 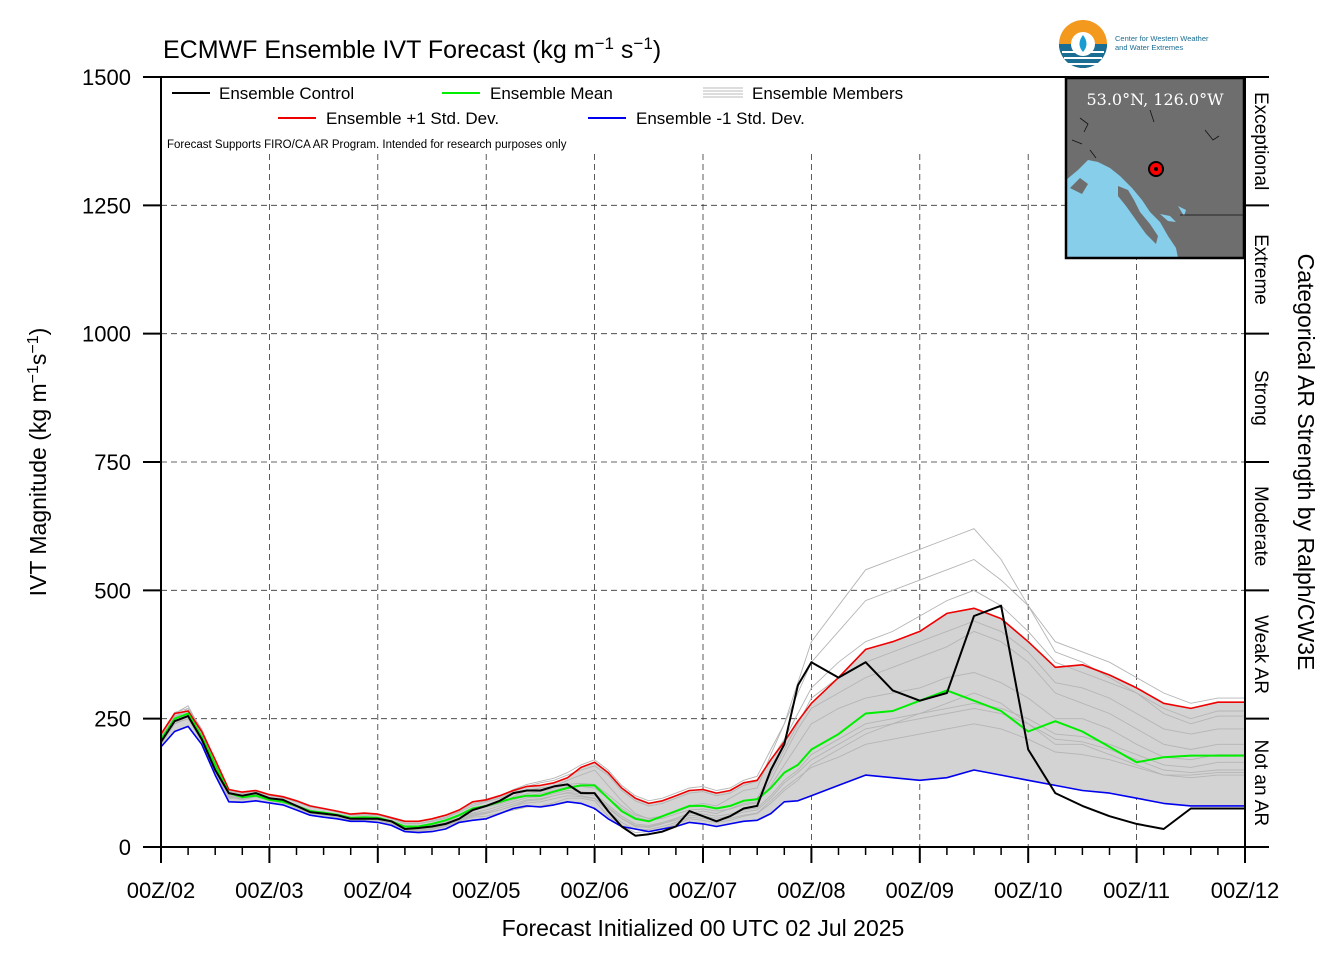 I want to click on legend-members: Ensemble Members, so click(x=827, y=93).